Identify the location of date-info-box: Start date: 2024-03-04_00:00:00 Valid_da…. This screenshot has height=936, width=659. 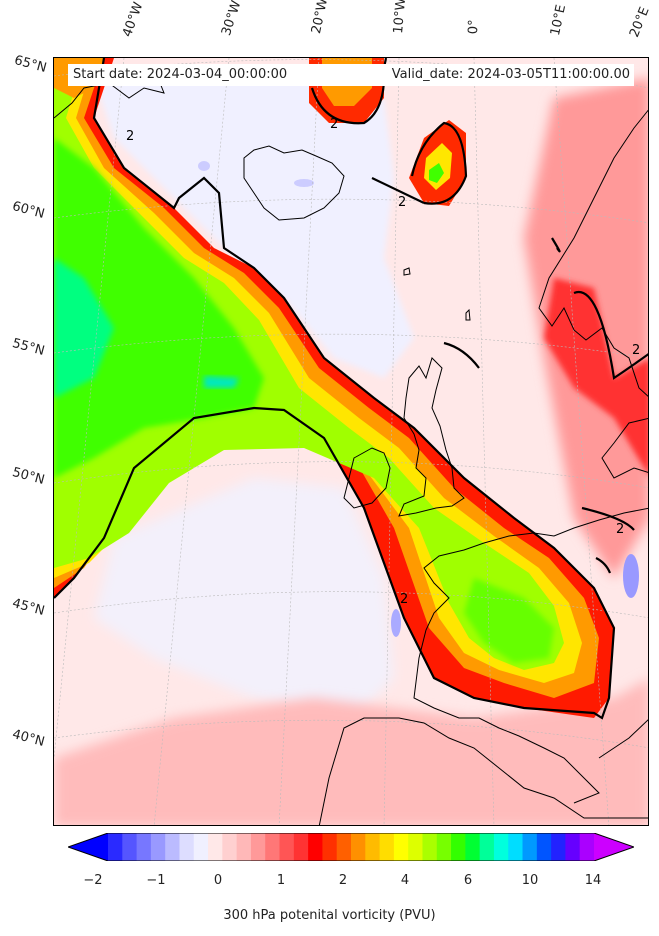
(351, 75).